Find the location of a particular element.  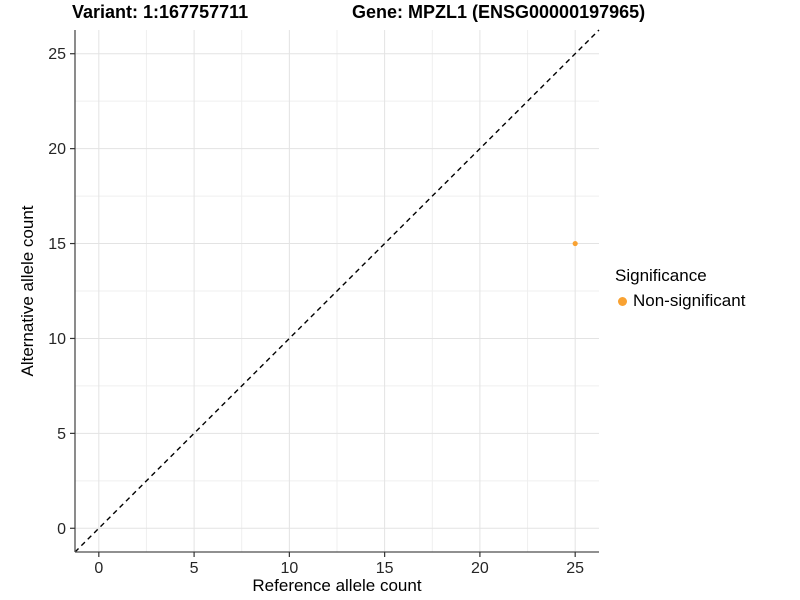

chart-title-gene: Gene: MPZL1 (ENSG00000197965) is located at coordinates (499, 12).